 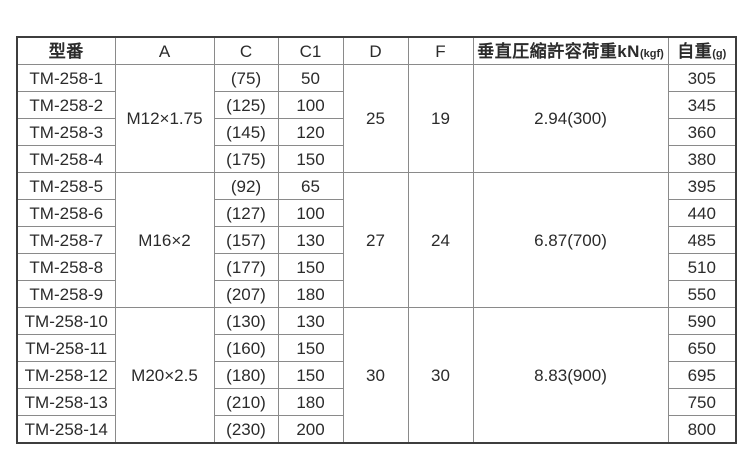 I want to click on cell-weight: 750, so click(x=702, y=402).